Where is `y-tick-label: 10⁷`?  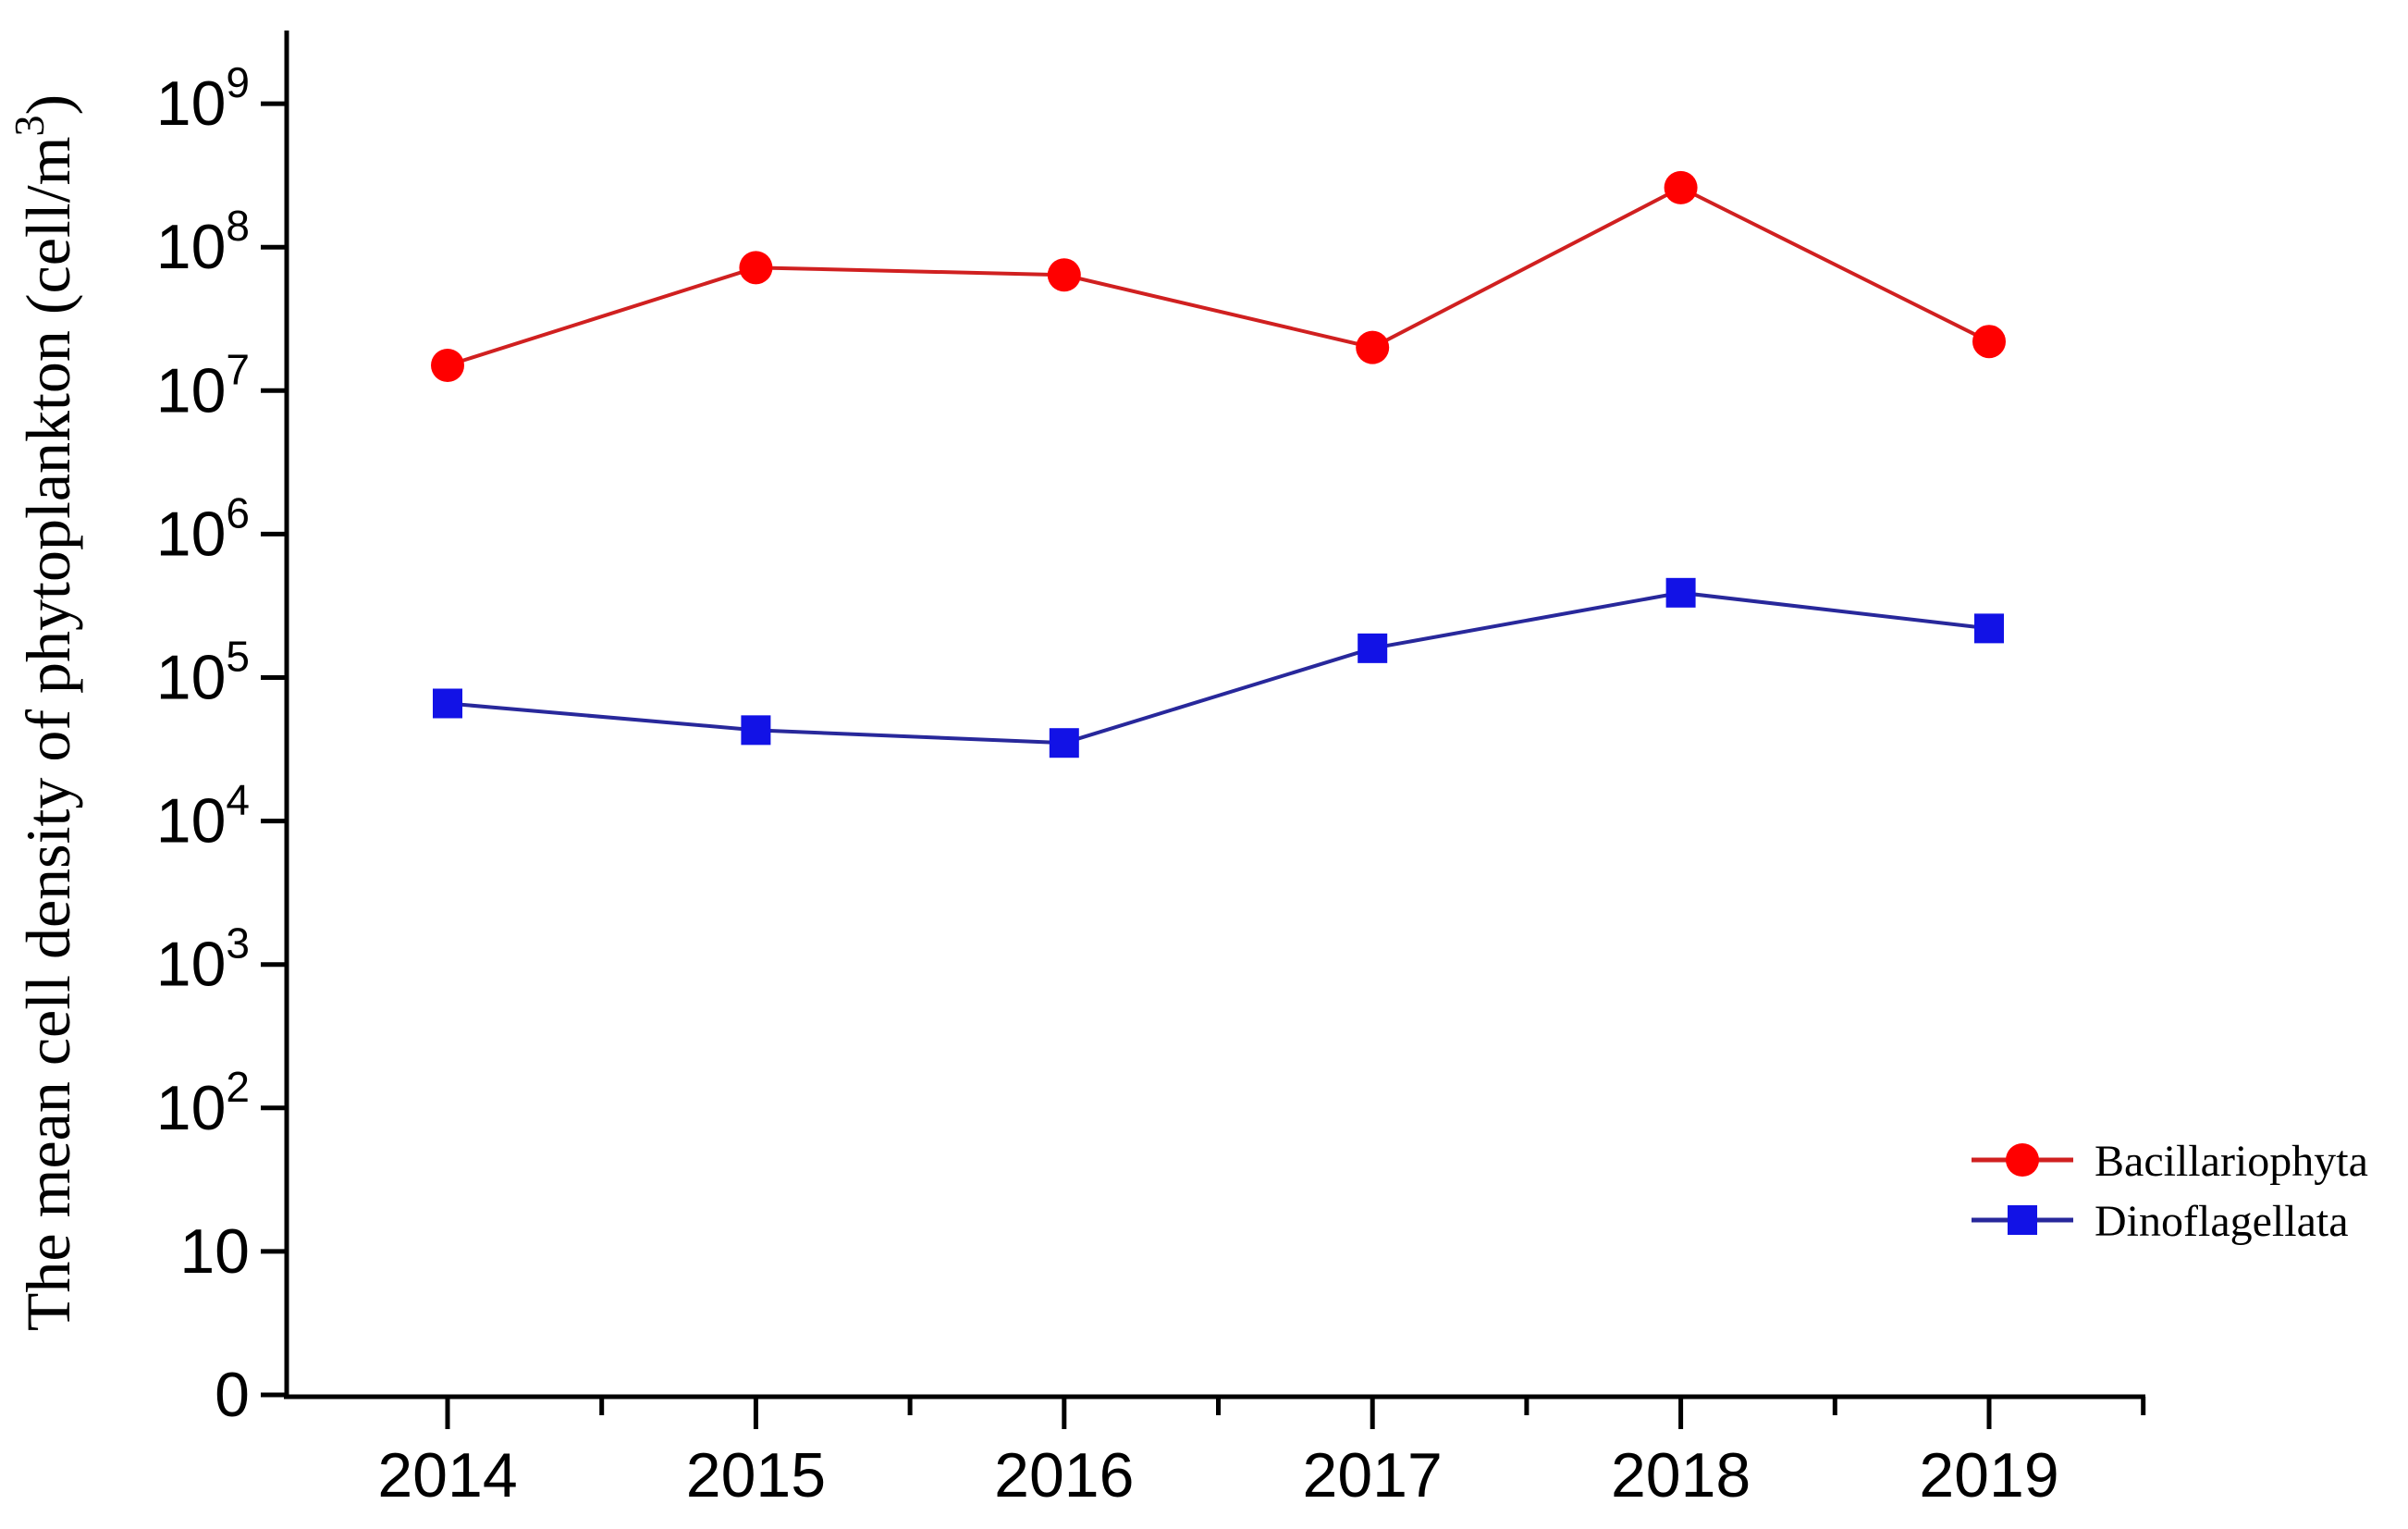 y-tick-label: 10⁷ is located at coordinates (203, 385).